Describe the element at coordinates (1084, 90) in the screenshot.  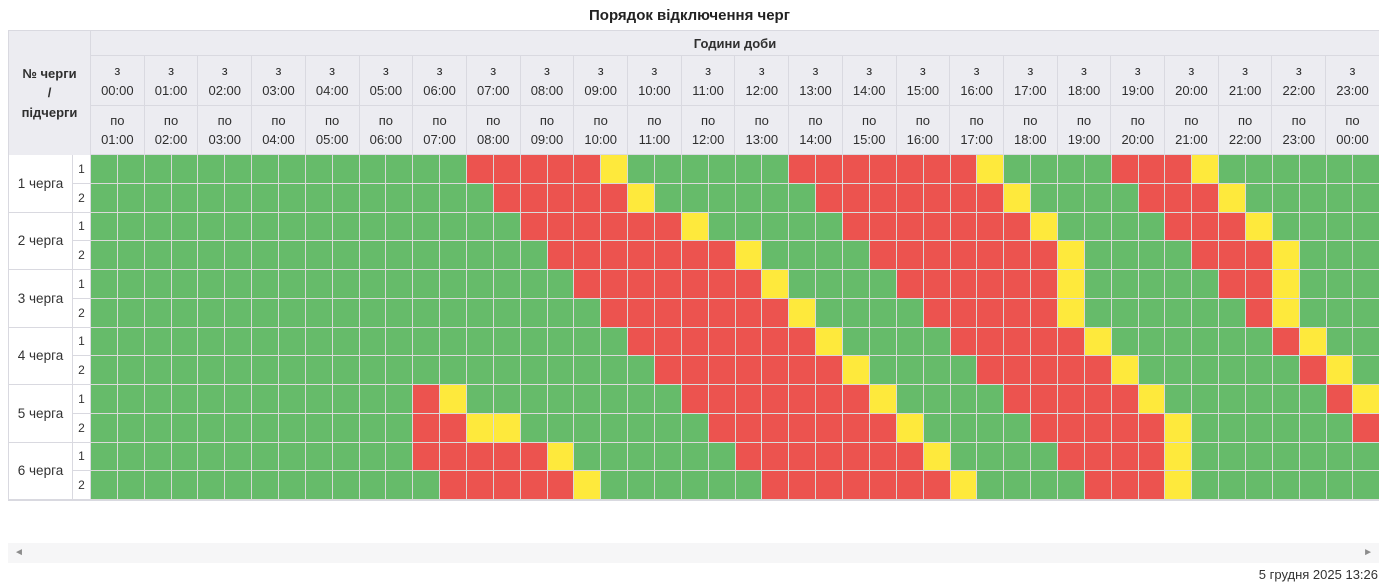
I see `from-time-label: 18:00` at that location.